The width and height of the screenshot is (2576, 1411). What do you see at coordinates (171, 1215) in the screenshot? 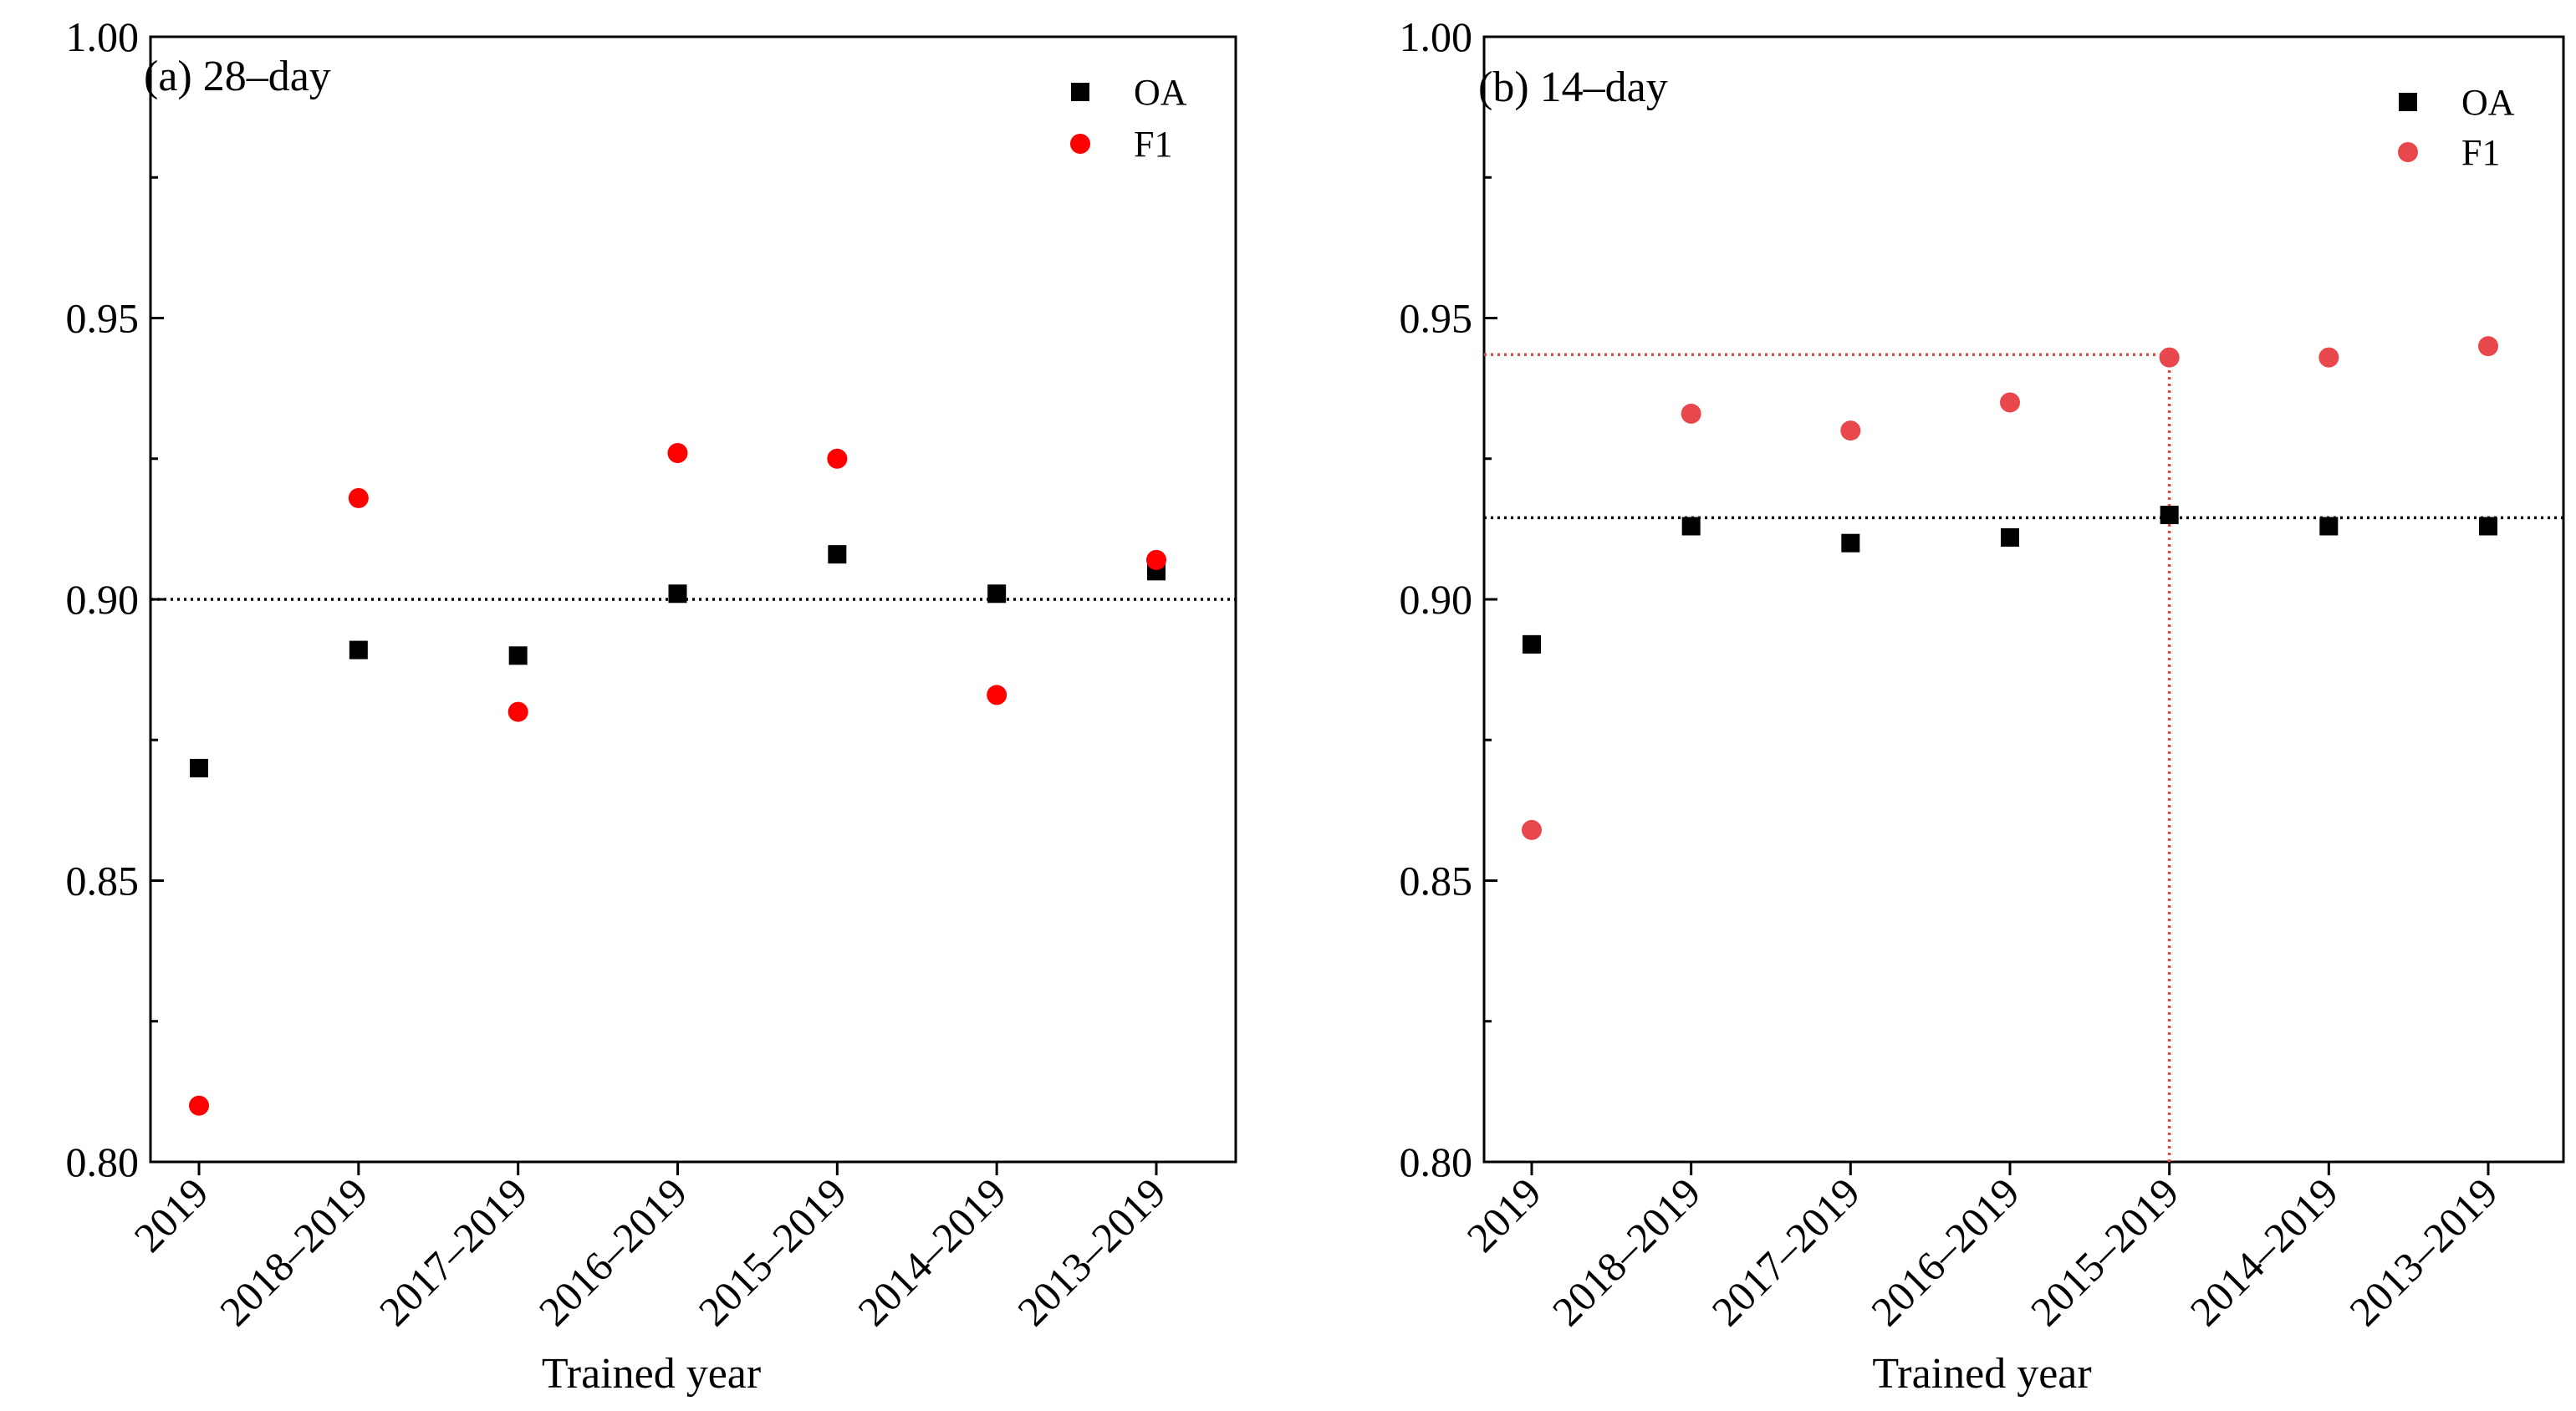
I see `x-tick-label: 2019` at bounding box center [171, 1215].